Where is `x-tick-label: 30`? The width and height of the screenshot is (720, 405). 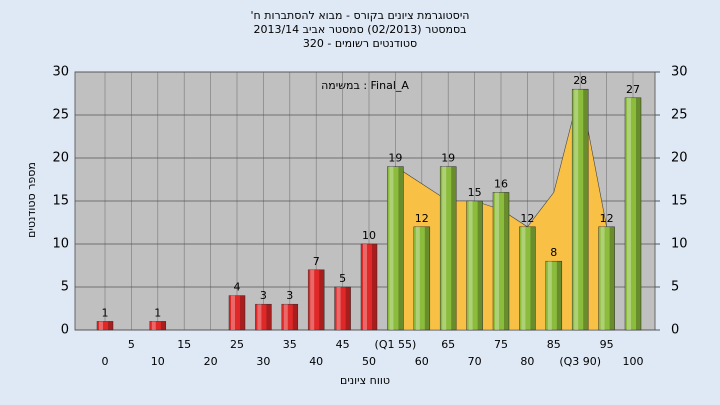
x-tick-label: 30 is located at coordinates (263, 361).